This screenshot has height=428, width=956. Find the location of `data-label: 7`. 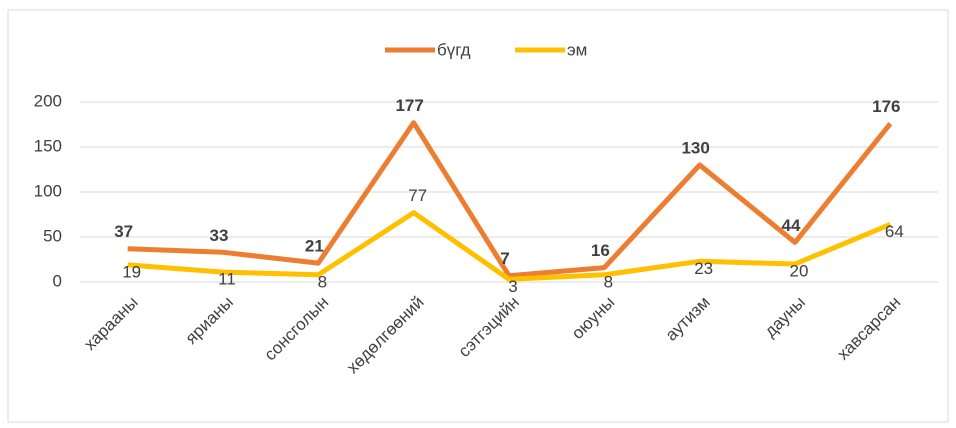

data-label: 7 is located at coordinates (504, 258).